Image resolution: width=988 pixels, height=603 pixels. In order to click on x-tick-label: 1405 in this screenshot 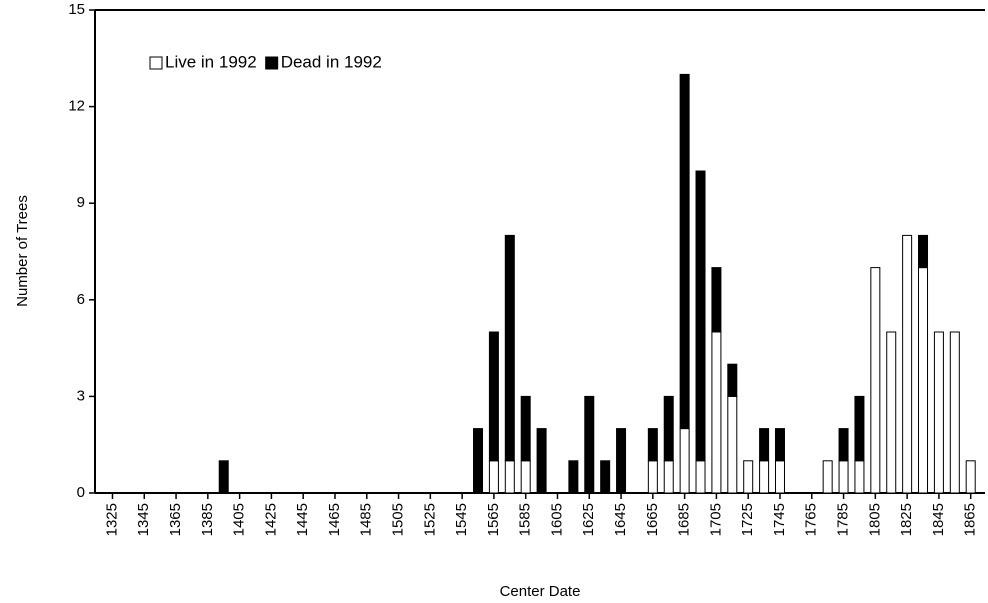, I will do `click(239, 519)`.